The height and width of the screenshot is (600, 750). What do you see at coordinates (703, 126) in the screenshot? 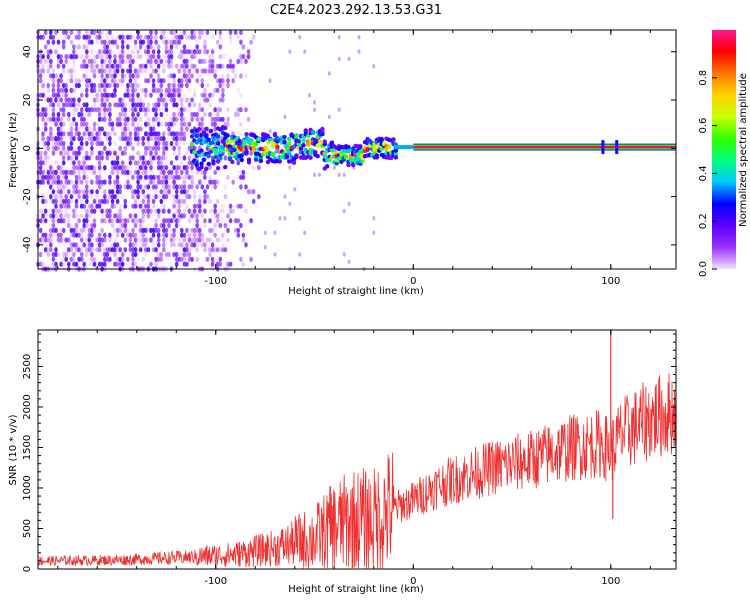
I see `colorbar-tick-label: 0.6` at bounding box center [703, 126].